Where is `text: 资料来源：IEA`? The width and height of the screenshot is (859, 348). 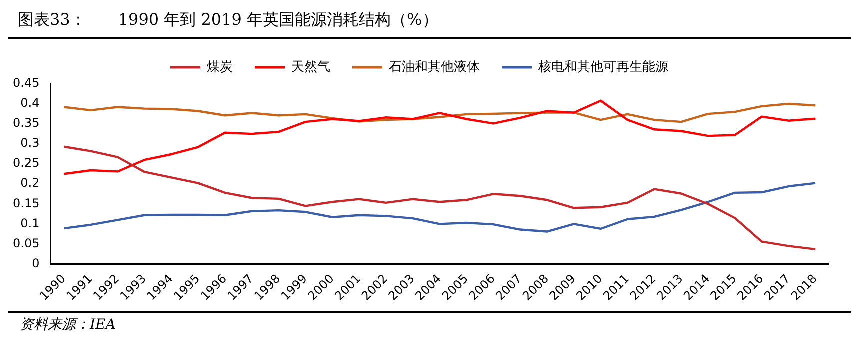 text: 资料来源：IEA is located at coordinates (429, 324).